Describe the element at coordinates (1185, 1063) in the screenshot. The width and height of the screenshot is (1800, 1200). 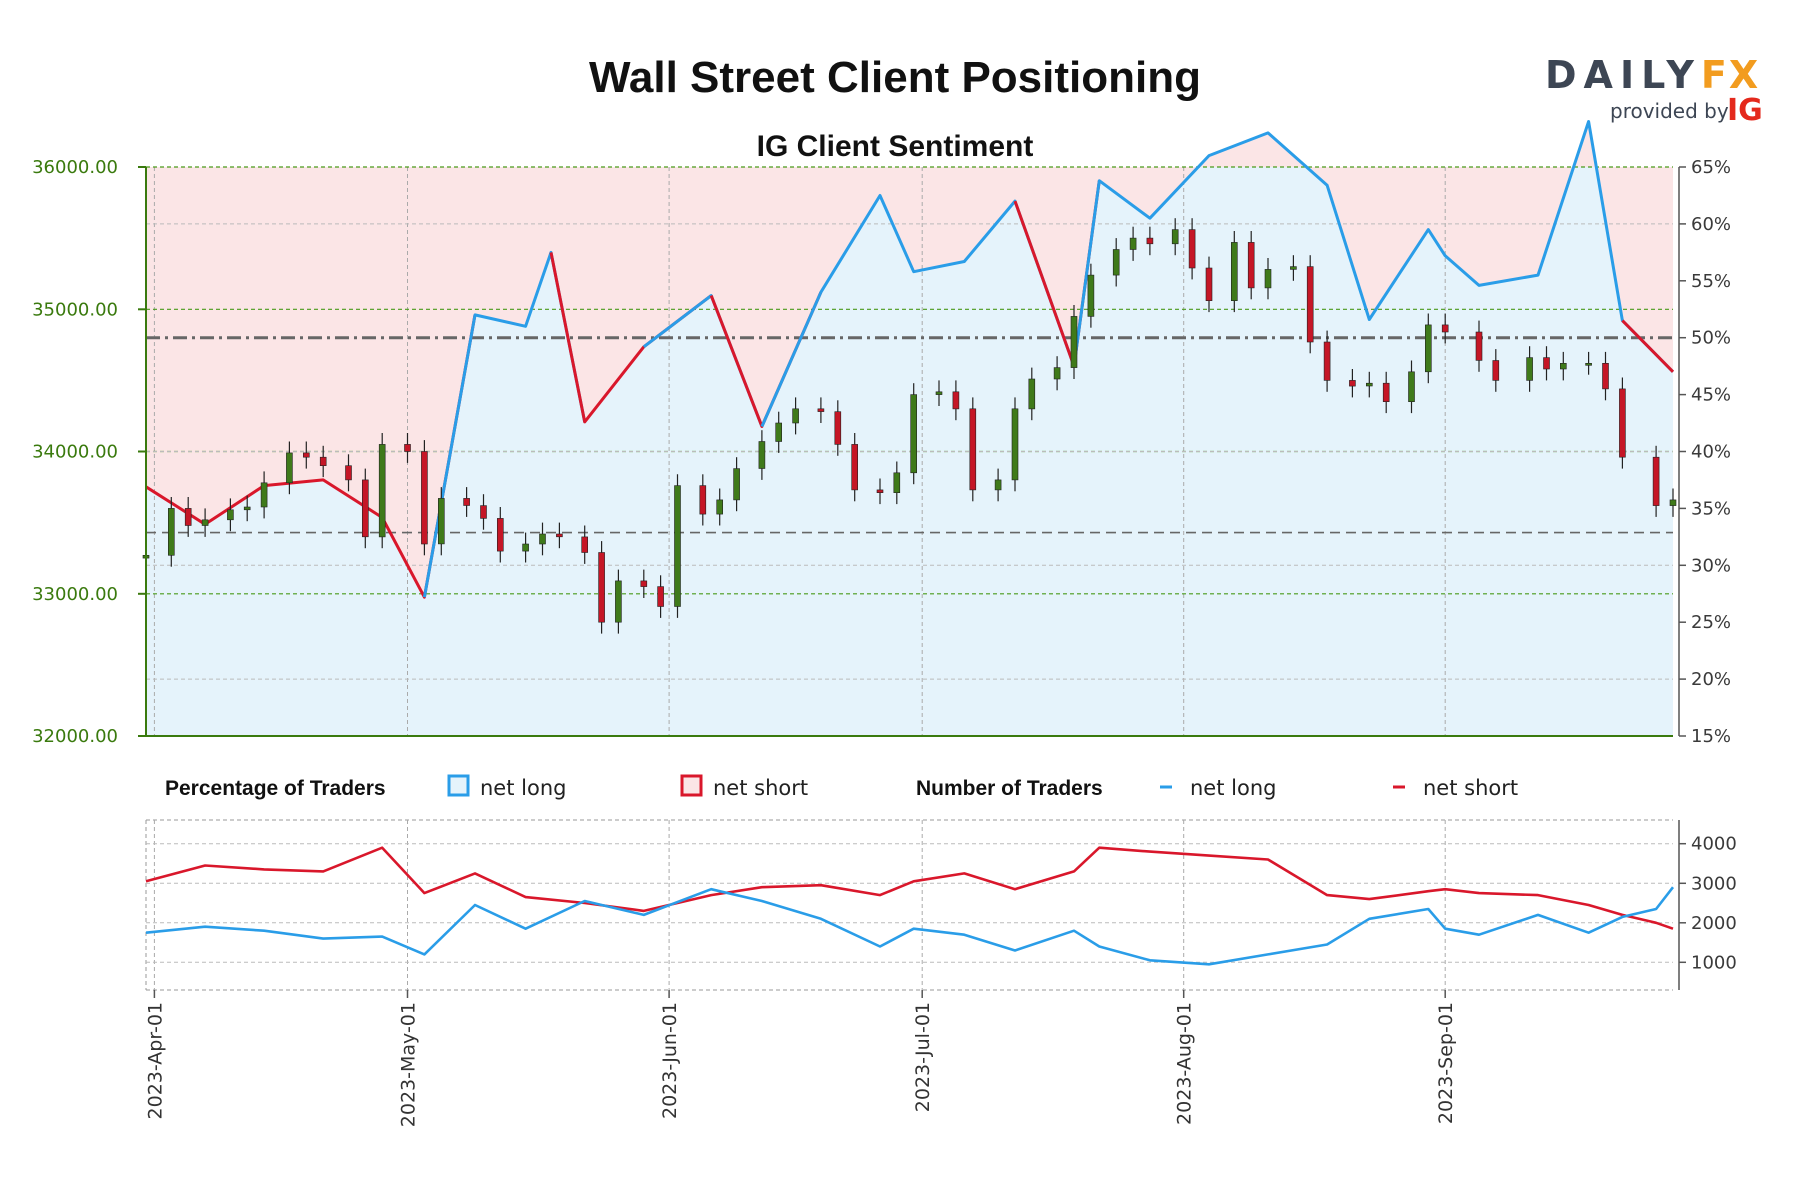
I see `x-tick-label: 2023-Aug-01` at that location.